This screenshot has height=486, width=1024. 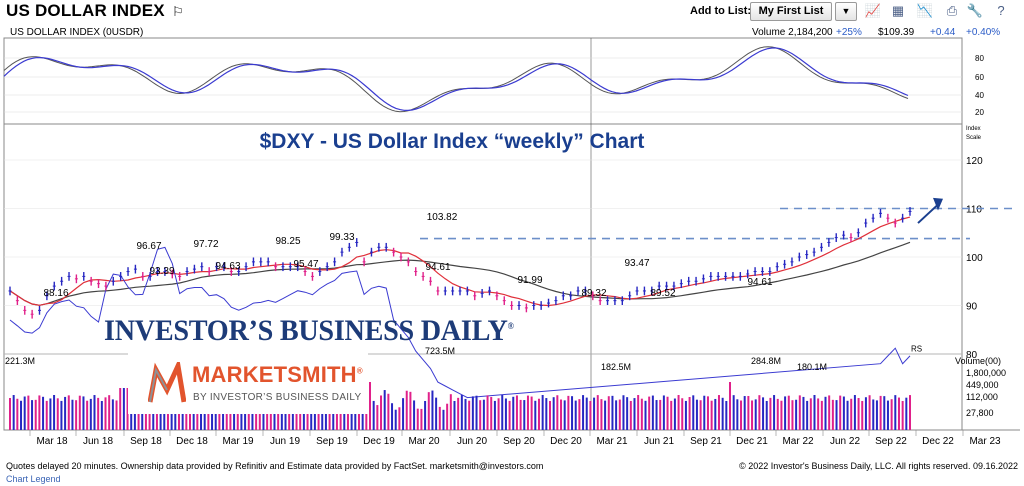 I want to click on price-annotation: 95.47, so click(x=305, y=264).